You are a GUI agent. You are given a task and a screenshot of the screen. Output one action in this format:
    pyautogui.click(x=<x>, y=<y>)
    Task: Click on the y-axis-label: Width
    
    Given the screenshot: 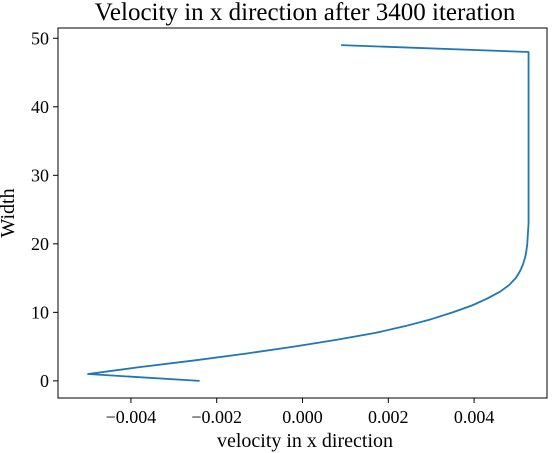 What is the action you would take?
    pyautogui.click(x=9, y=212)
    